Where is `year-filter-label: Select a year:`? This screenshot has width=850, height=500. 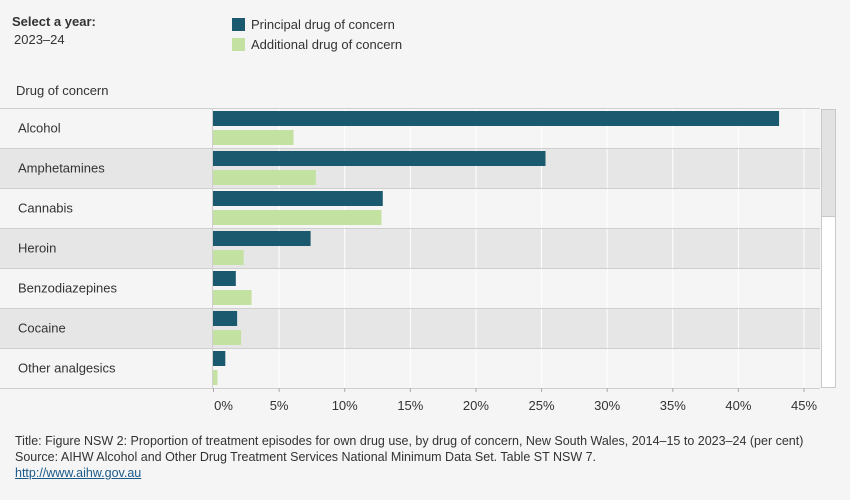
year-filter-label: Select a year: is located at coordinates (54, 21).